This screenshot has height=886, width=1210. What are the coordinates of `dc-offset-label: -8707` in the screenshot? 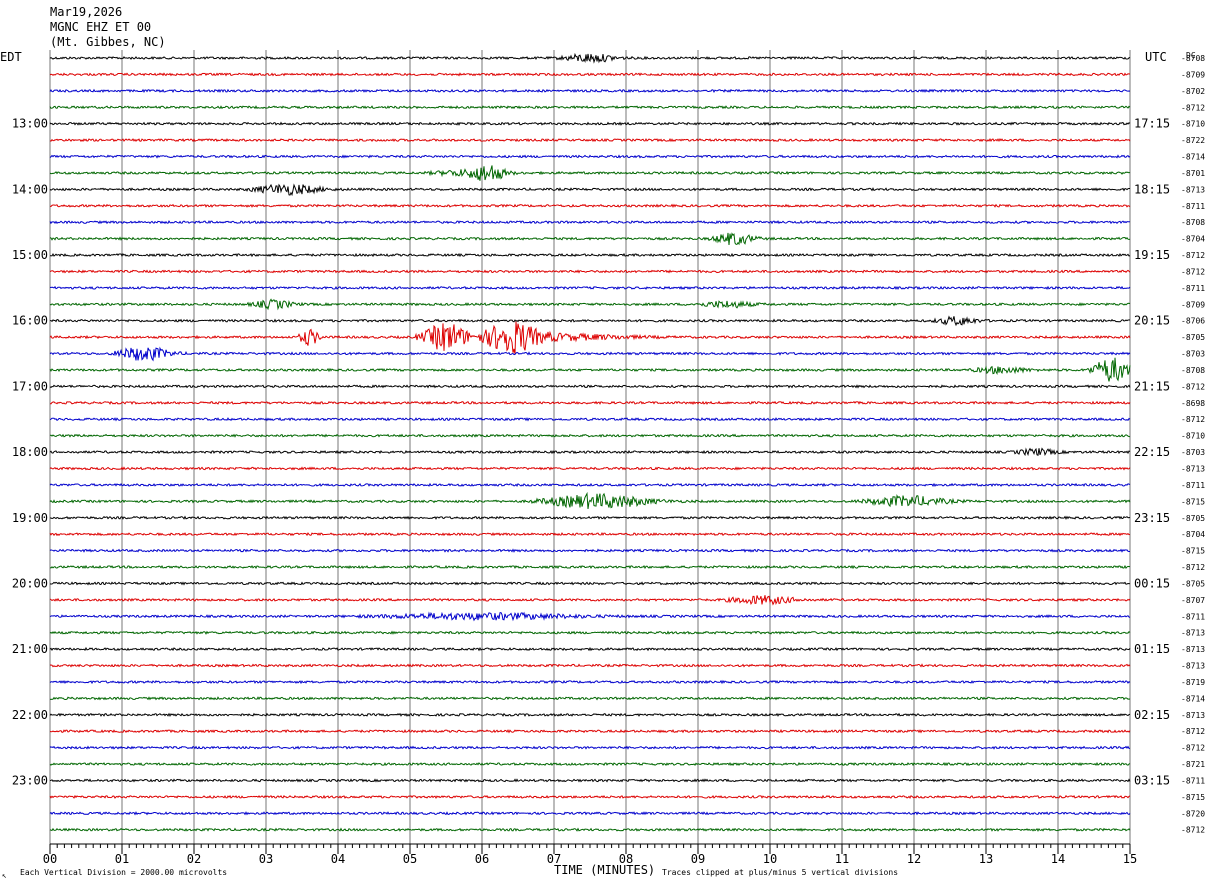 It's located at (1193, 600).